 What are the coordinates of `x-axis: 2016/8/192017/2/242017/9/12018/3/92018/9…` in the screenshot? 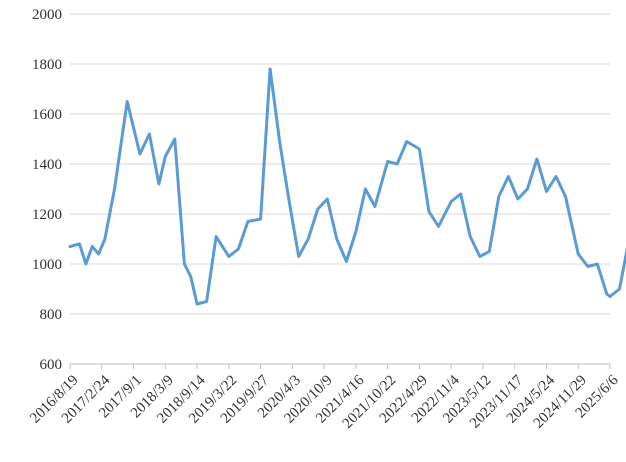 It's located at (324, 398).